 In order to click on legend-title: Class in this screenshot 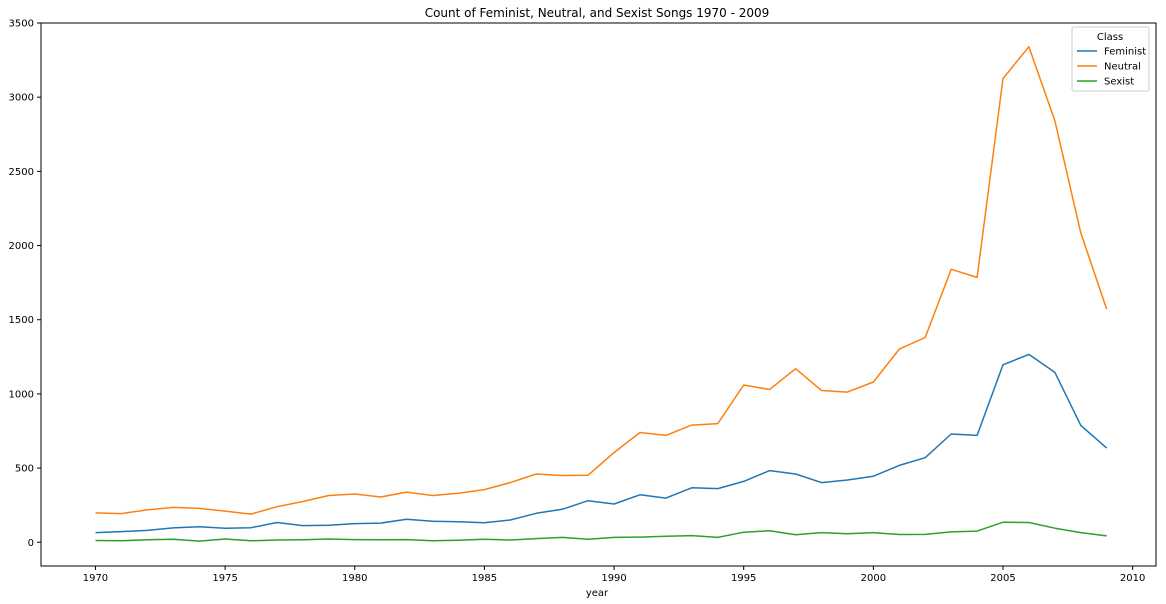, I will do `click(1110, 37)`.